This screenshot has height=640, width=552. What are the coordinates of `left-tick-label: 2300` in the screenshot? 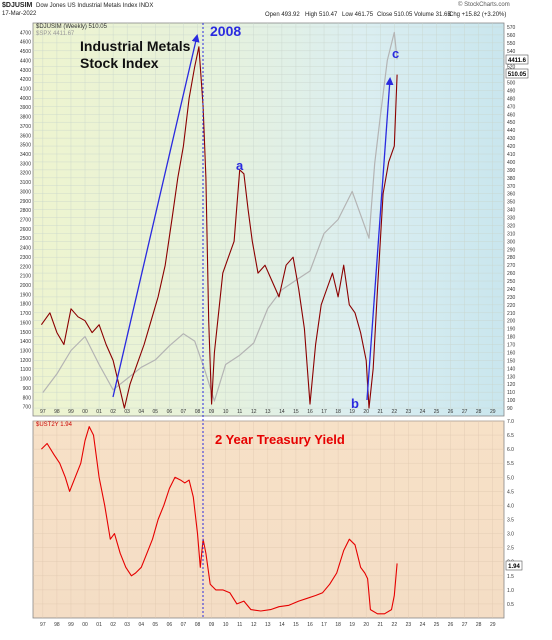 It's located at (25, 258).